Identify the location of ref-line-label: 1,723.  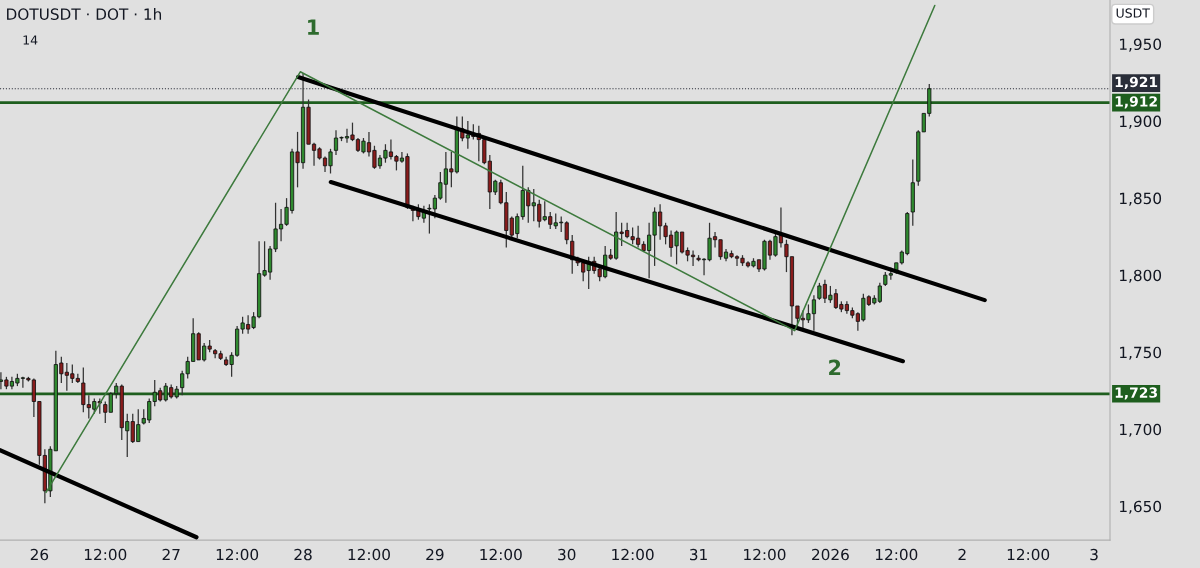
(1136, 393).